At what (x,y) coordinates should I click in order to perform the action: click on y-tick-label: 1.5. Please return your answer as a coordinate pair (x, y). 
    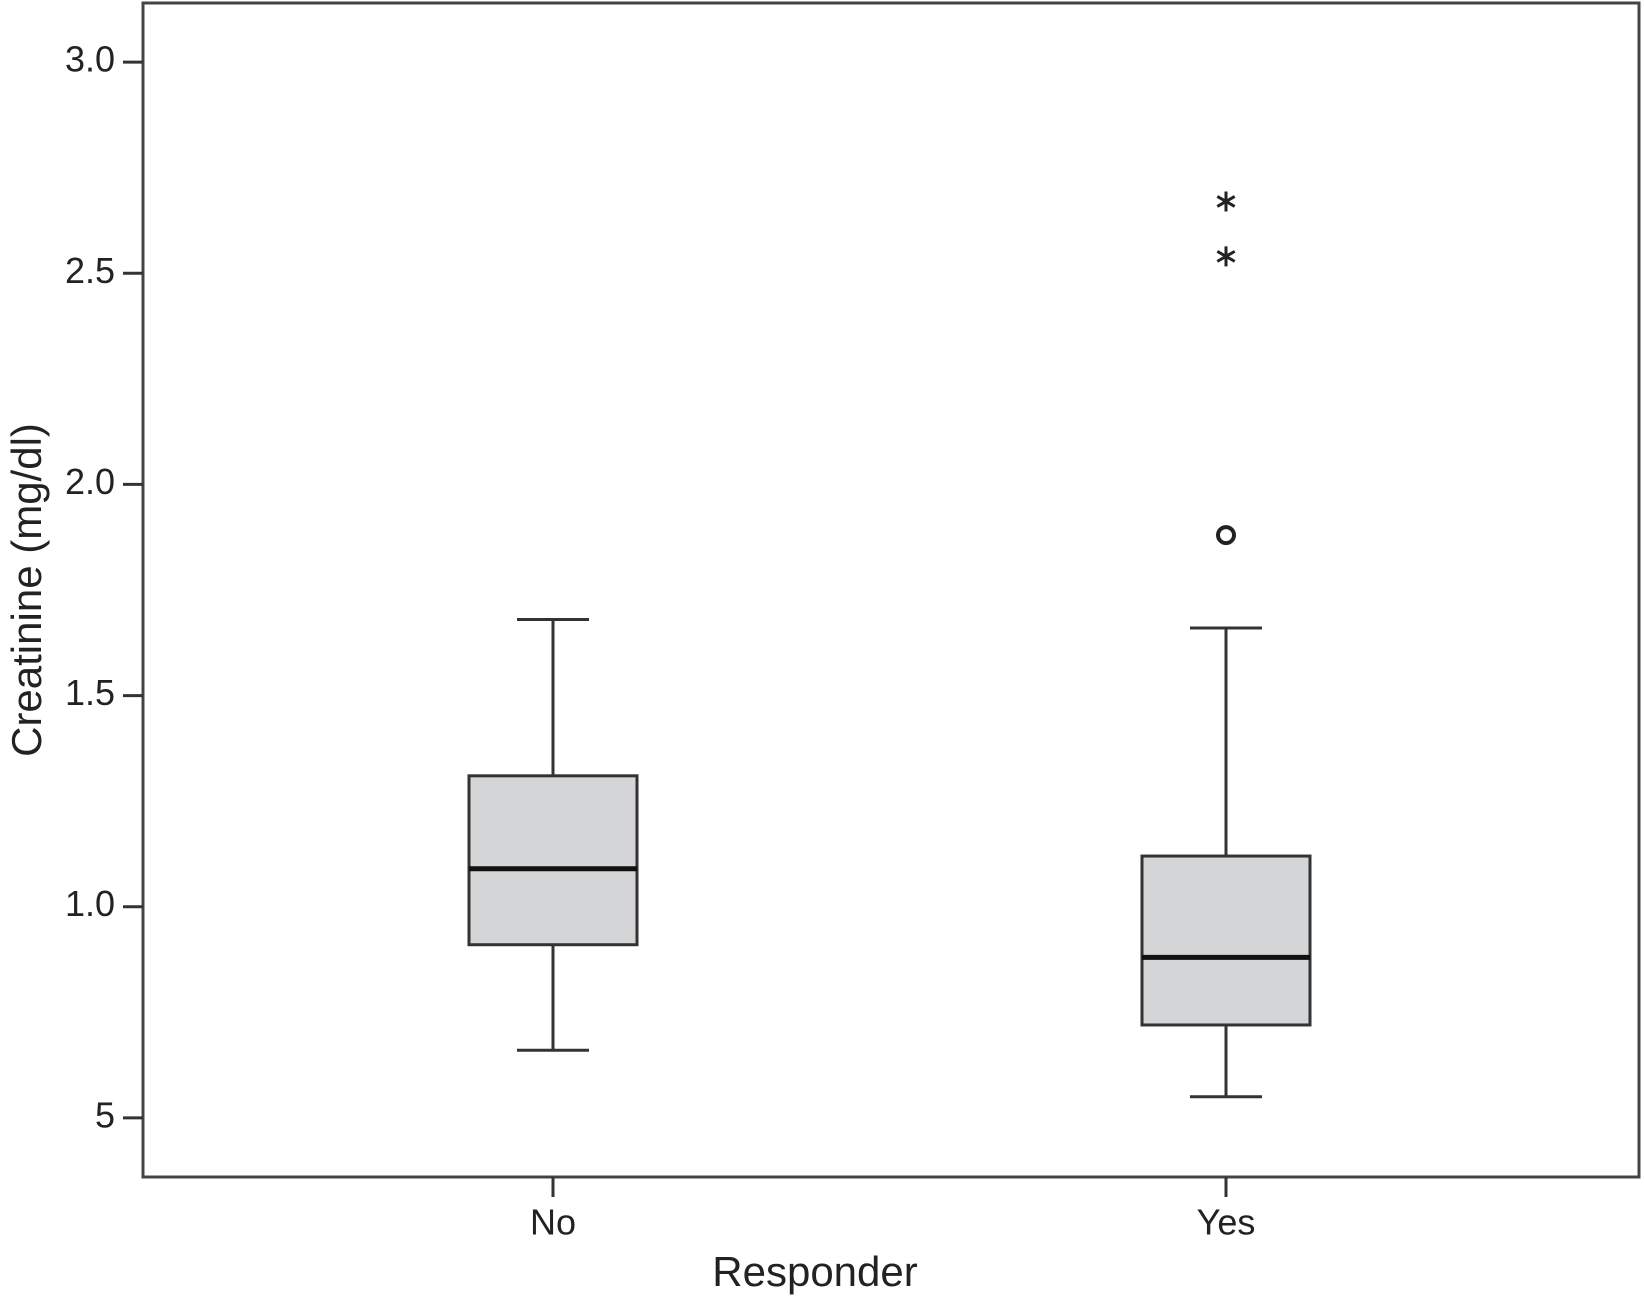
    Looking at the image, I should click on (90, 692).